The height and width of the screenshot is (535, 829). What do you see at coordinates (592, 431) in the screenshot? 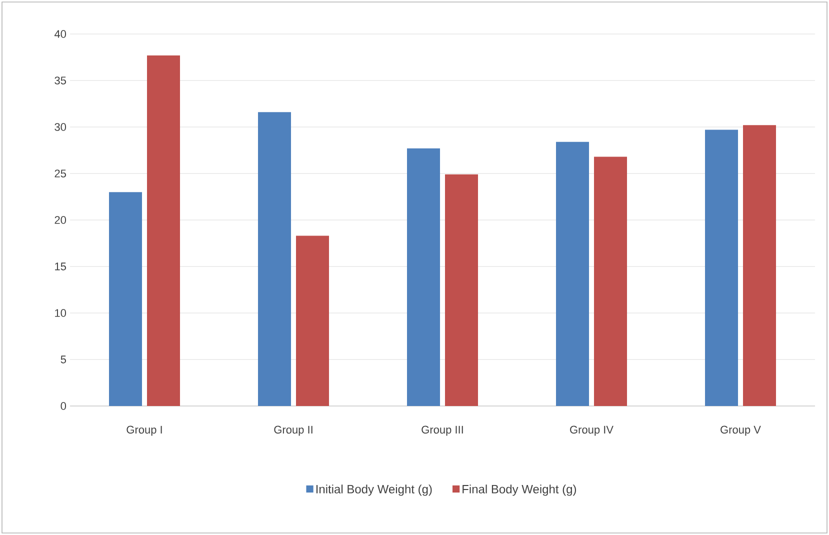
I see `x-tick-label: Group IV` at bounding box center [592, 431].